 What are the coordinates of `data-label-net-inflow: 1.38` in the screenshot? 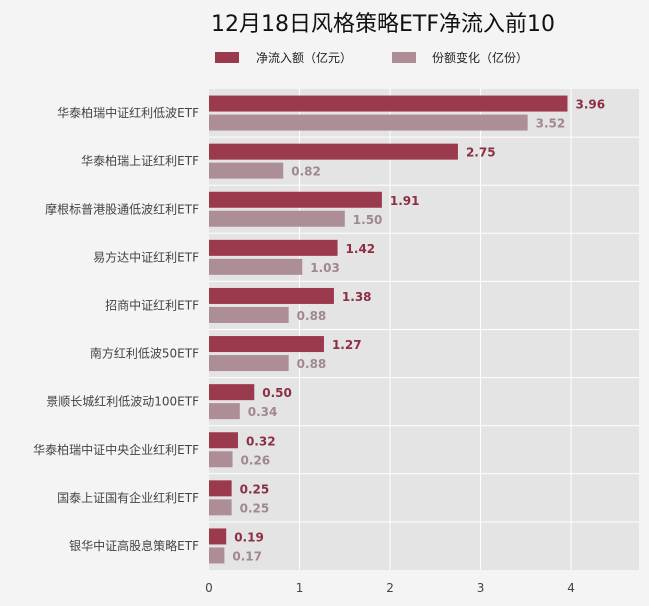 It's located at (357, 297).